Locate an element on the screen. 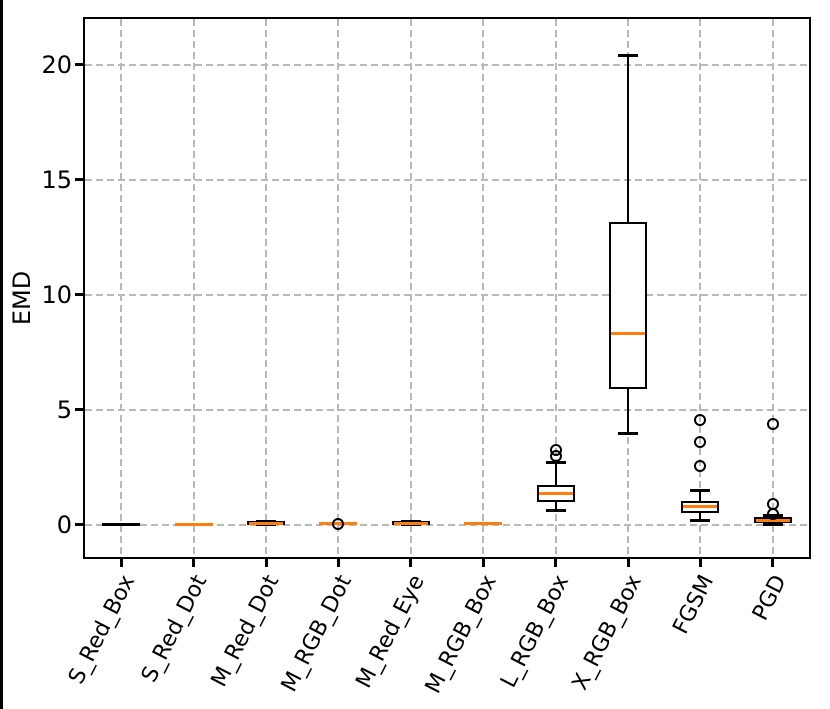 The image size is (830, 709). x-tick-label-PGD: PGD is located at coordinates (769, 598).